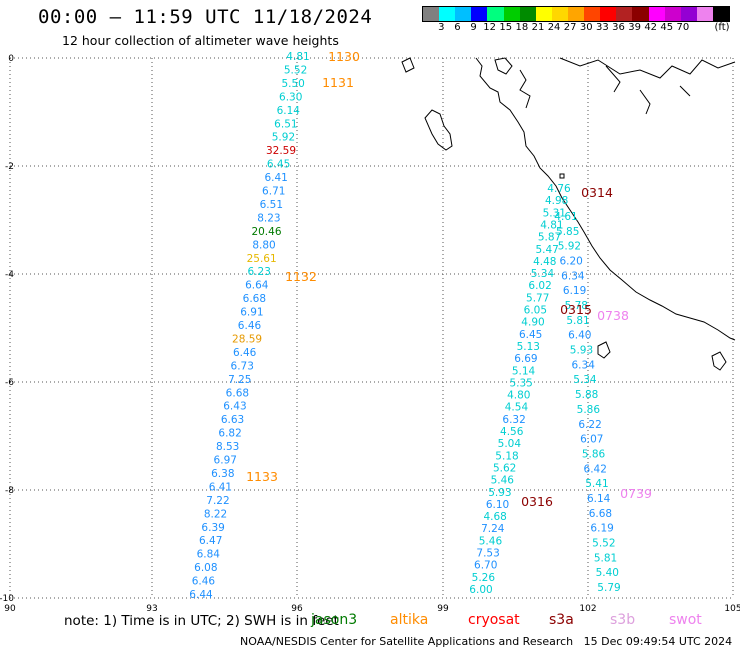 This screenshot has height=650, width=740. Describe the element at coordinates (215, 514) in the screenshot. I see `wave-height-label: 8.22` at that location.